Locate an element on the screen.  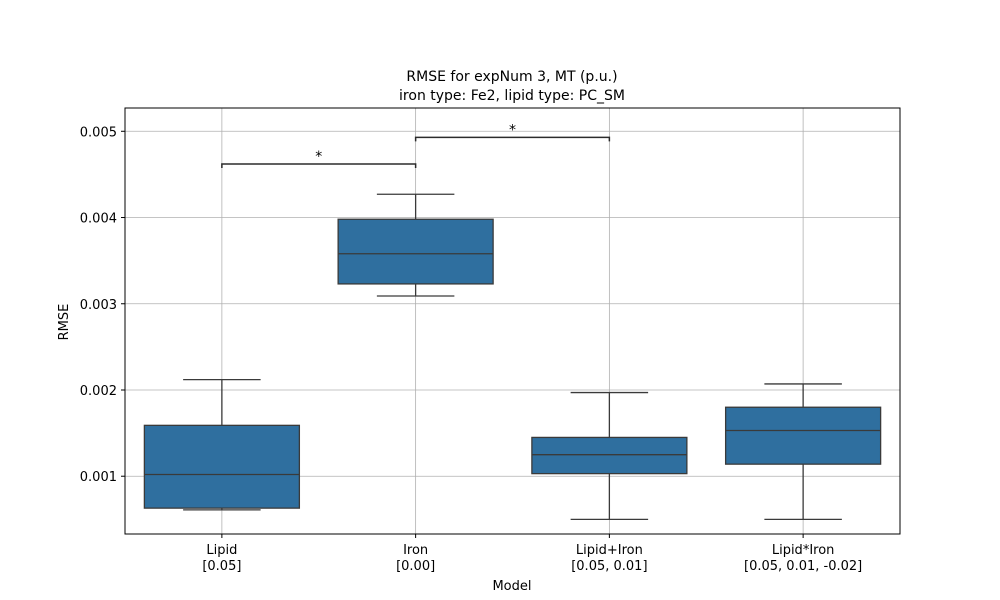
y-tick-label: 0.003 is located at coordinates (98, 305).